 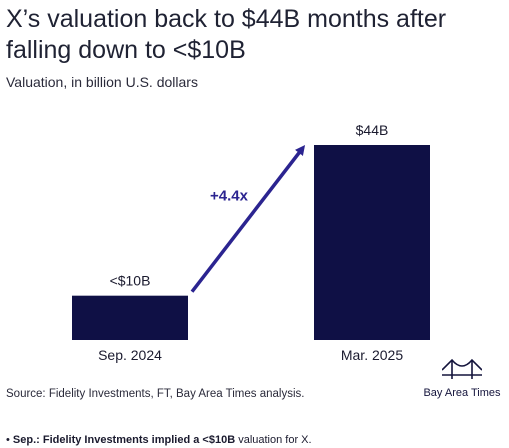 What do you see at coordinates (372, 130) in the screenshot?
I see `data-label-1: $44B` at bounding box center [372, 130].